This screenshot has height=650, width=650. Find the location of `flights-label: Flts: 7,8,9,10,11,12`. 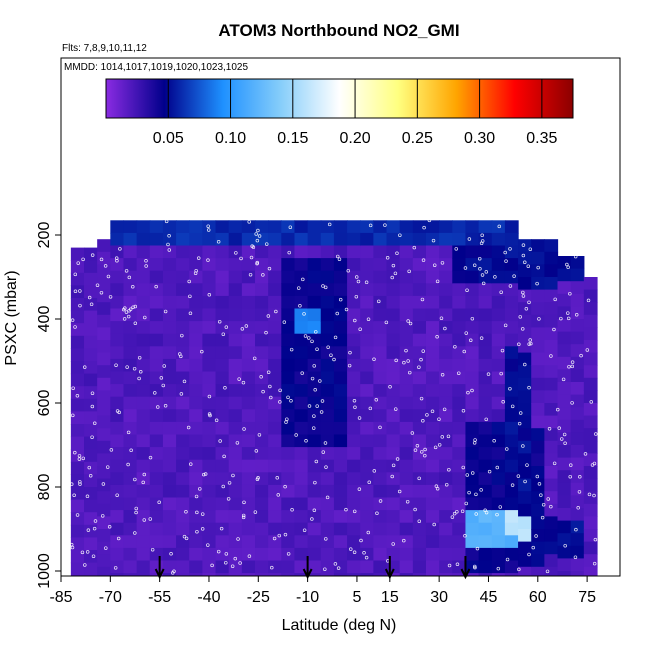

flights-label: Flts: 7,8,9,10,11,12 is located at coordinates (104, 48).